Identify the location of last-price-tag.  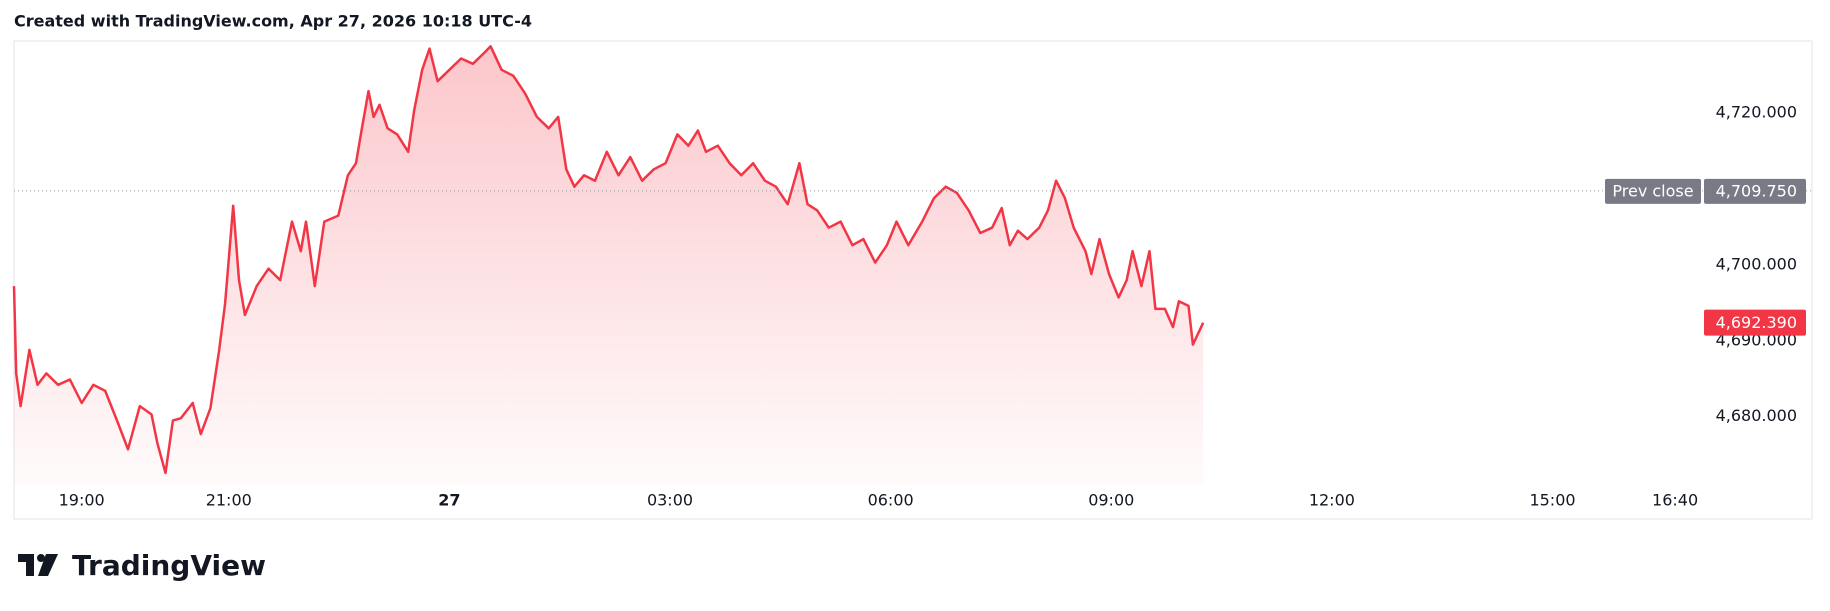
(1755, 322).